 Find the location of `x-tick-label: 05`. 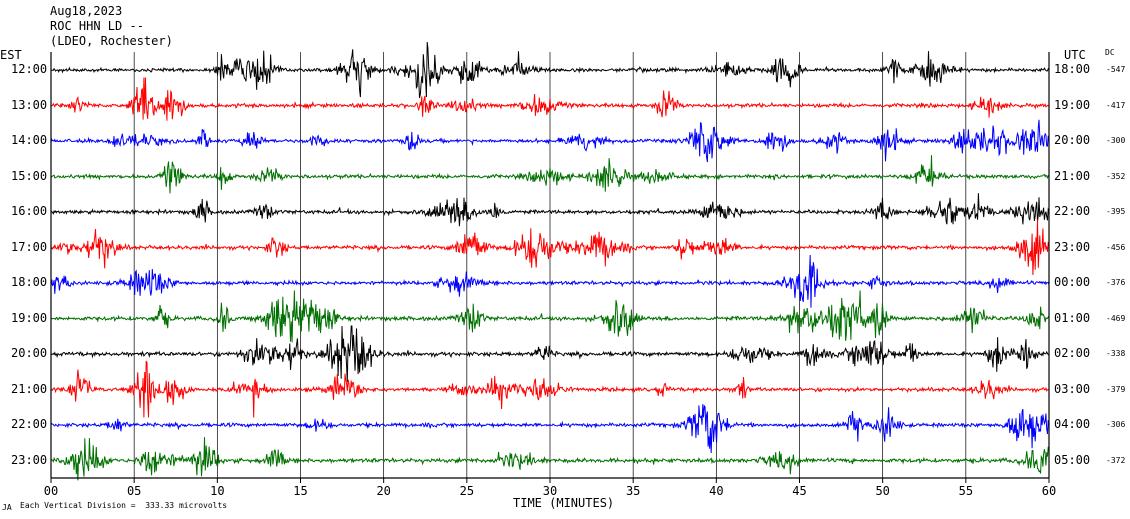

x-tick-label: 05 is located at coordinates (134, 491).